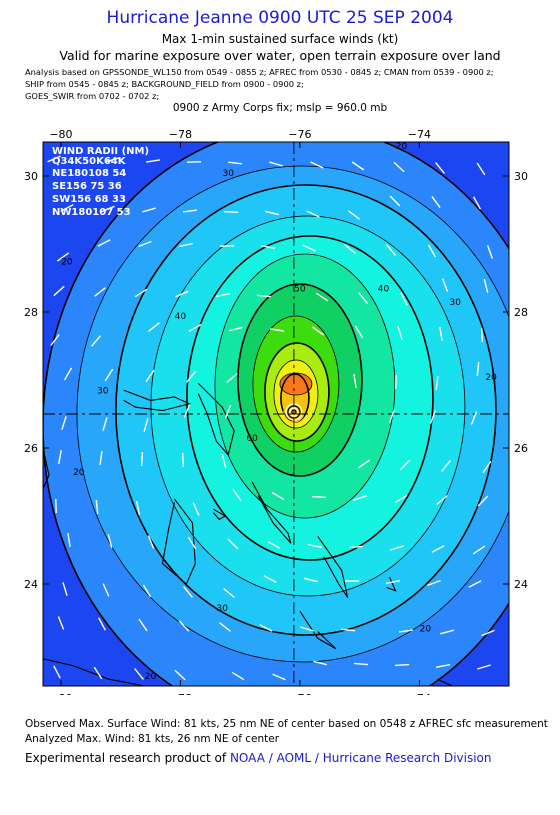 The image size is (560, 815). I want to click on wind-radii-header: Q34K50K64K, so click(89, 161).